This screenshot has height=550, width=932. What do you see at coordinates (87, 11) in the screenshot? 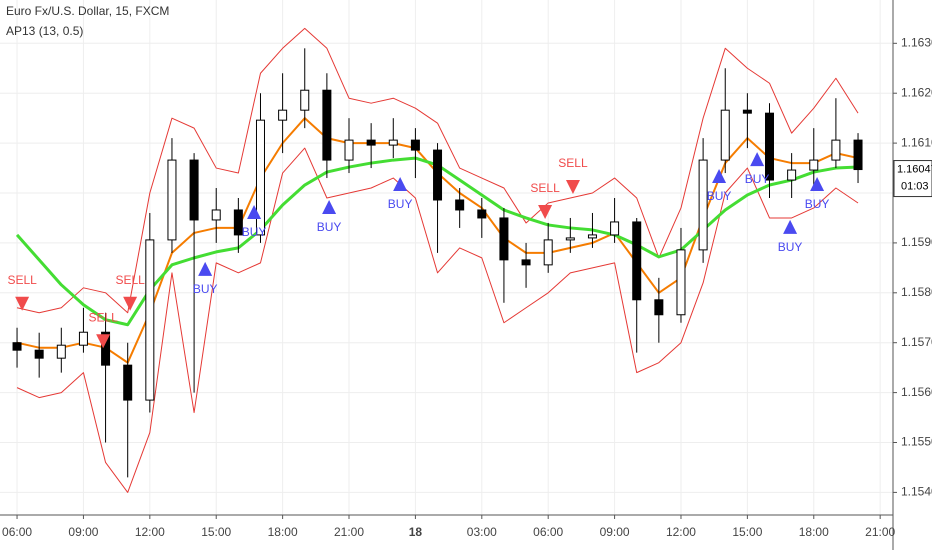
I see `chart-title: Euro Fx/U.S. Dollar, 15, FXCM` at bounding box center [87, 11].